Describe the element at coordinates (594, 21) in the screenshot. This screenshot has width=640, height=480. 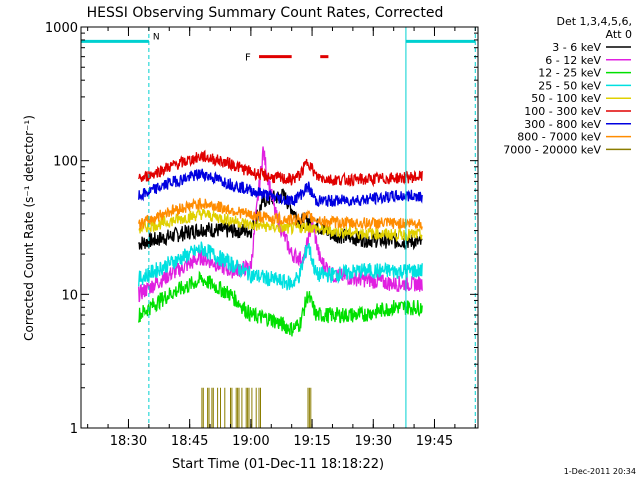
I see `legend-header-line-1: Det 1,3,4,5,6,` at that location.